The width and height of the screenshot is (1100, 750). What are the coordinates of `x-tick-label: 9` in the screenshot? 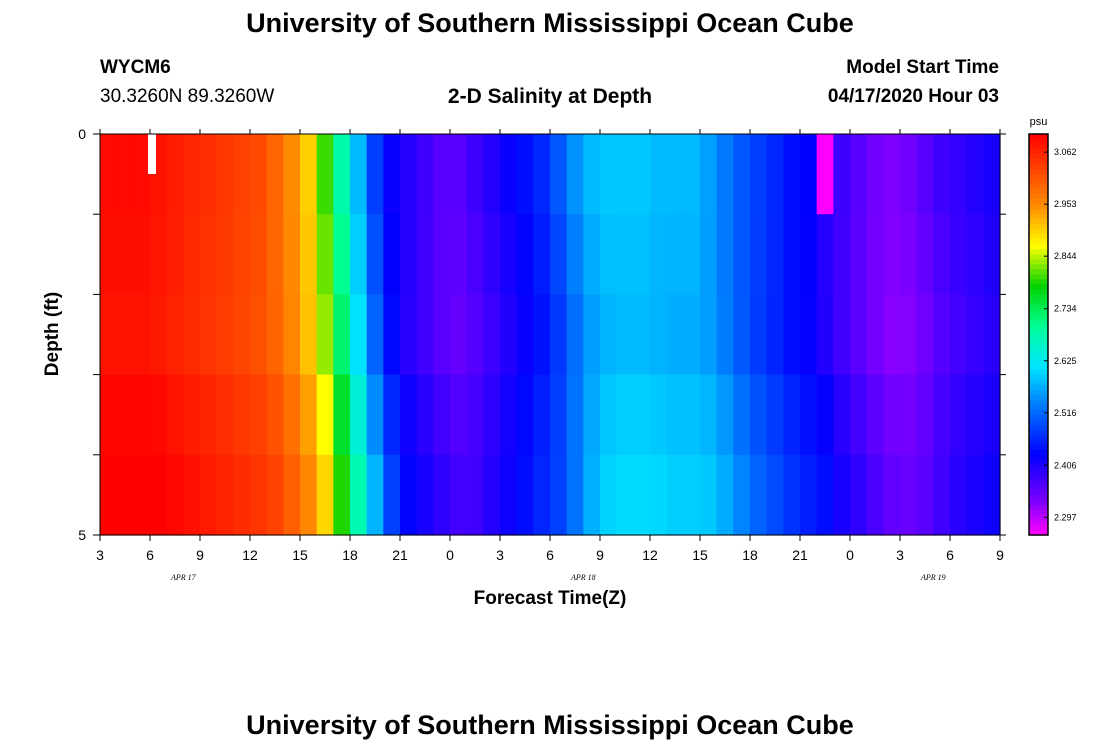 It's located at (200, 555).